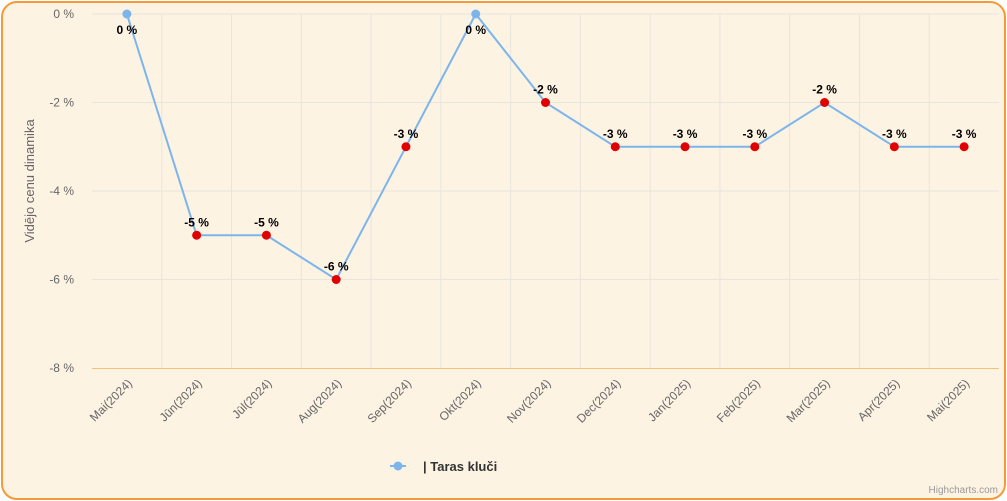  I want to click on y-tick-label: 0 %, so click(63, 14).